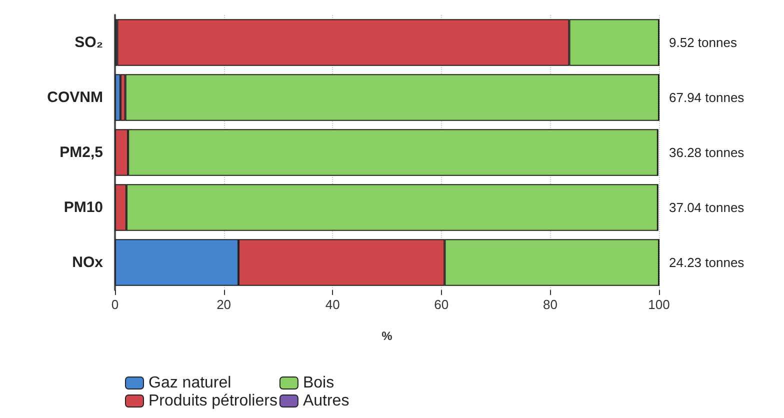  What do you see at coordinates (88, 262) in the screenshot?
I see `y-tick-label: NOx` at bounding box center [88, 262].